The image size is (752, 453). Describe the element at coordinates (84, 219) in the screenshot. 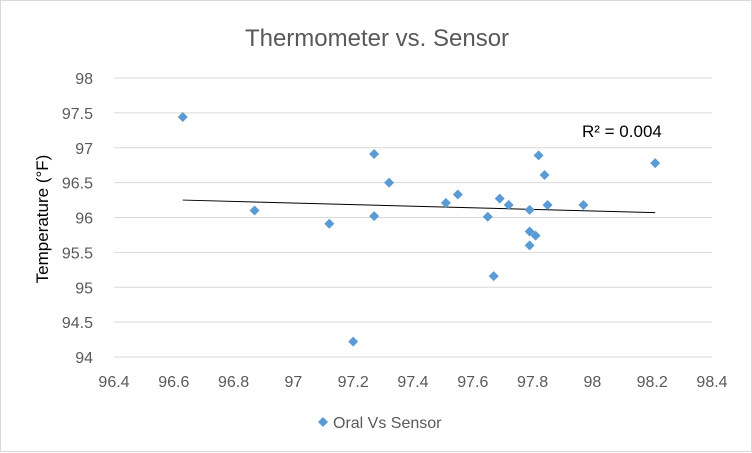

I see `y-tick-label: 96` at that location.